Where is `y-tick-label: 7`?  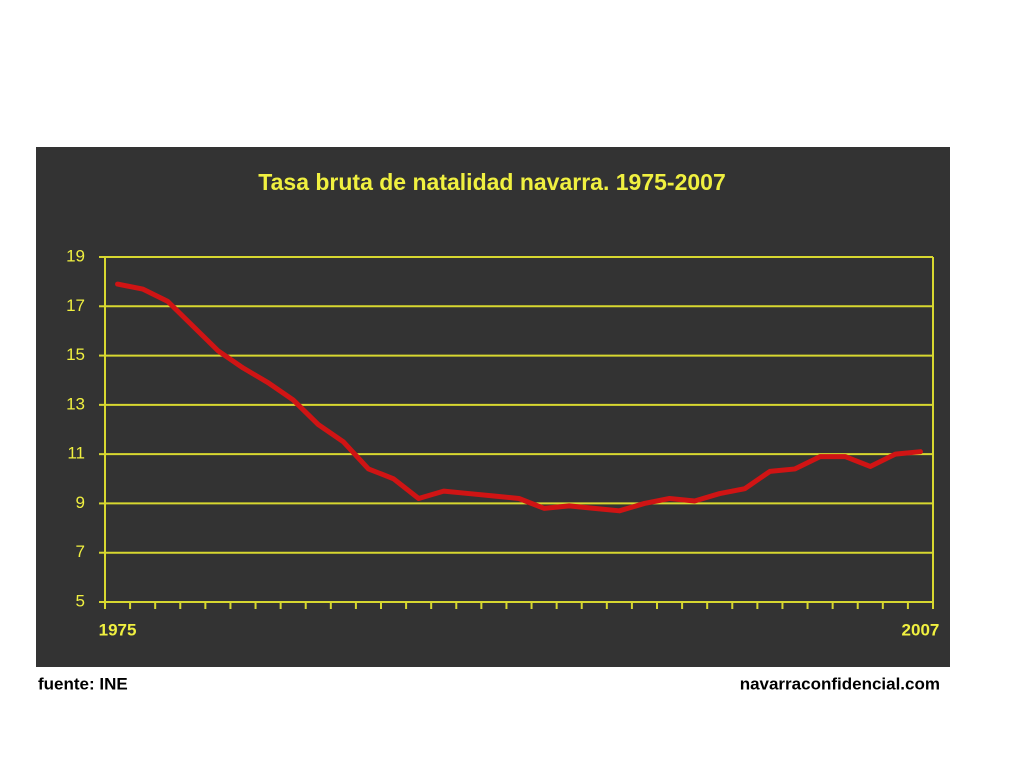
y-tick-label: 7 is located at coordinates (80, 551).